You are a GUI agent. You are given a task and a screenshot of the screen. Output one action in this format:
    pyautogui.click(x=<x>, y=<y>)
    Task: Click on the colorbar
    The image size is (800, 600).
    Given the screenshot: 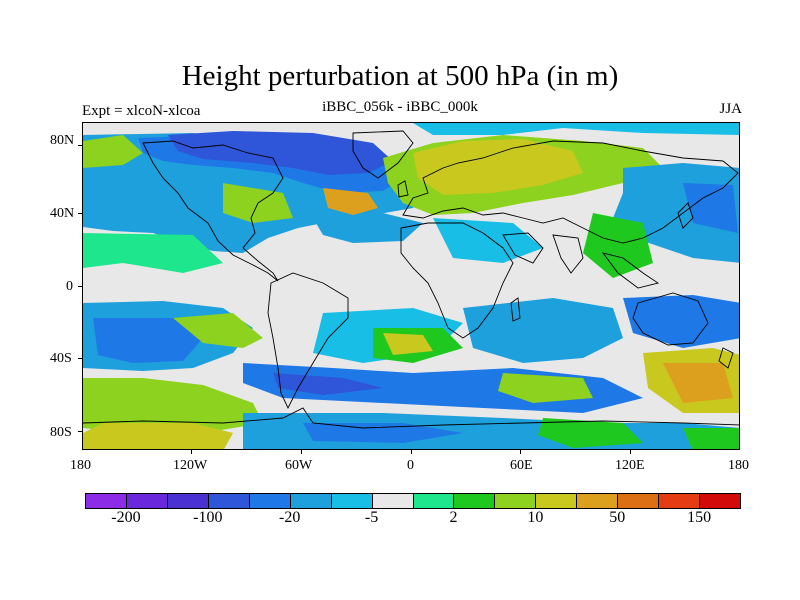 What is the action you would take?
    pyautogui.click(x=413, y=501)
    